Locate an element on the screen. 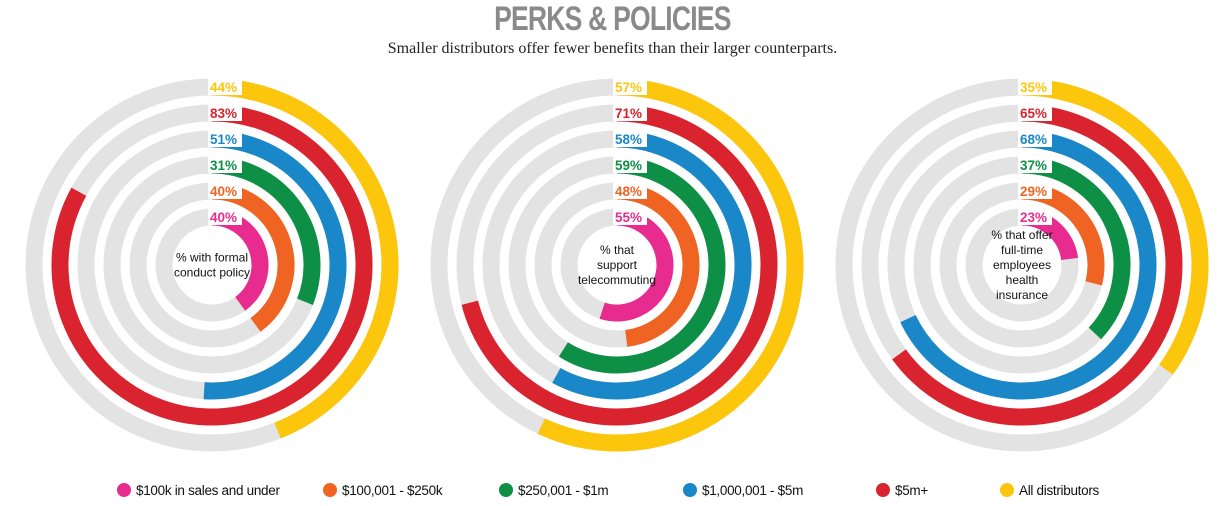 The width and height of the screenshot is (1225, 506). ring-value-label: 31% is located at coordinates (223, 165).